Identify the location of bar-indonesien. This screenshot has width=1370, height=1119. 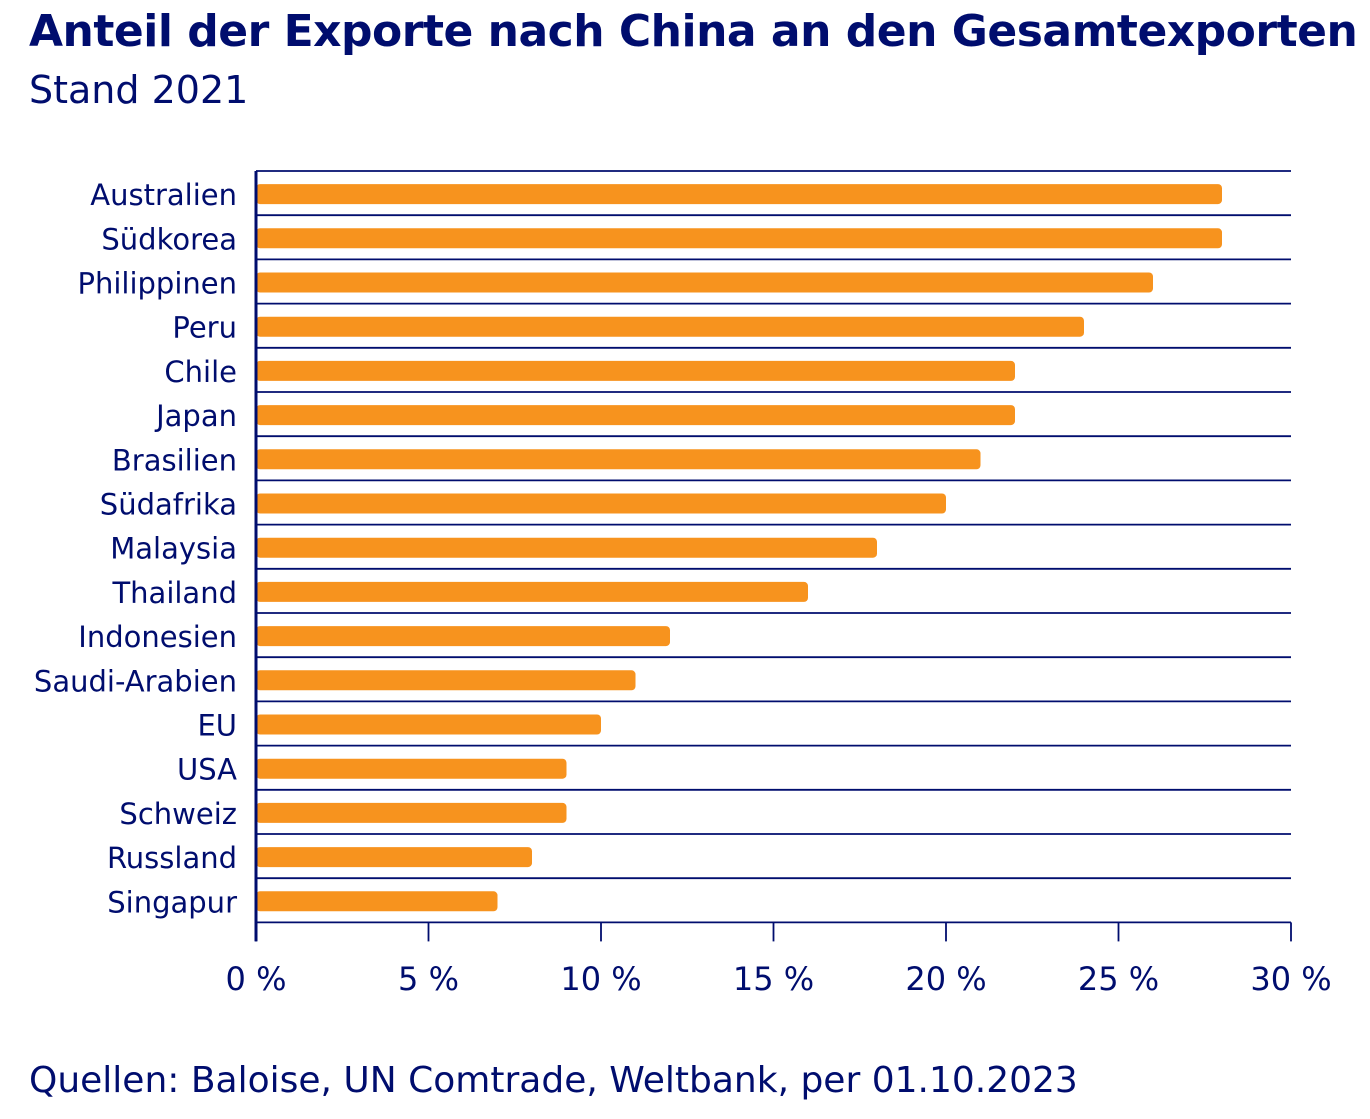
(463, 636).